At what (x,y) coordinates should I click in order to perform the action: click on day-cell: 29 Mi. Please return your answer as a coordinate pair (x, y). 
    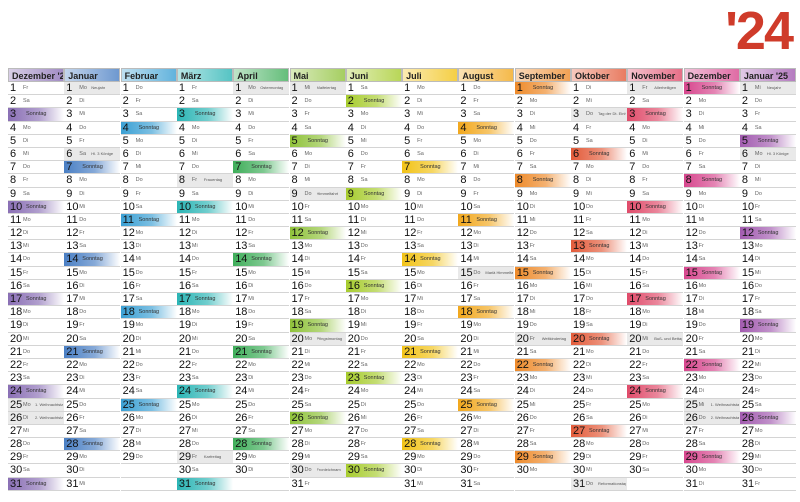
    Looking at the image, I should click on (767, 458).